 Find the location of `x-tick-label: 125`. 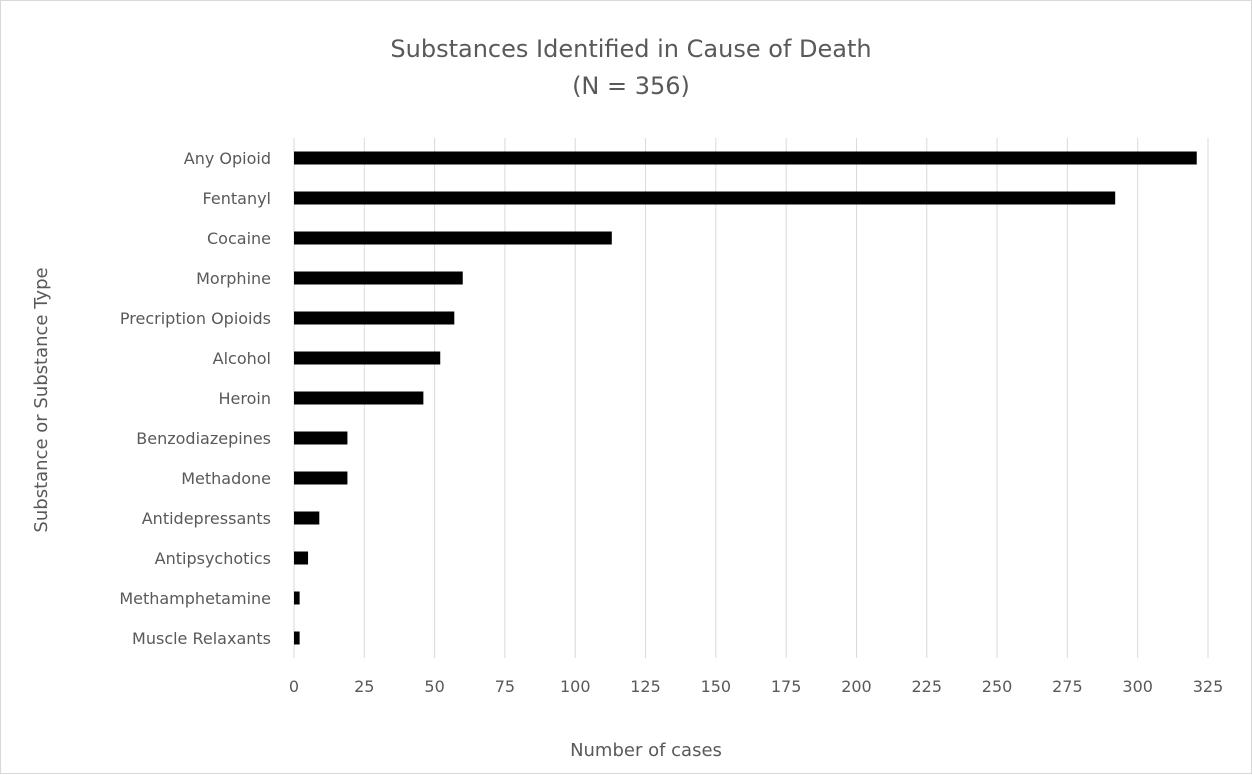

x-tick-label: 125 is located at coordinates (645, 686).